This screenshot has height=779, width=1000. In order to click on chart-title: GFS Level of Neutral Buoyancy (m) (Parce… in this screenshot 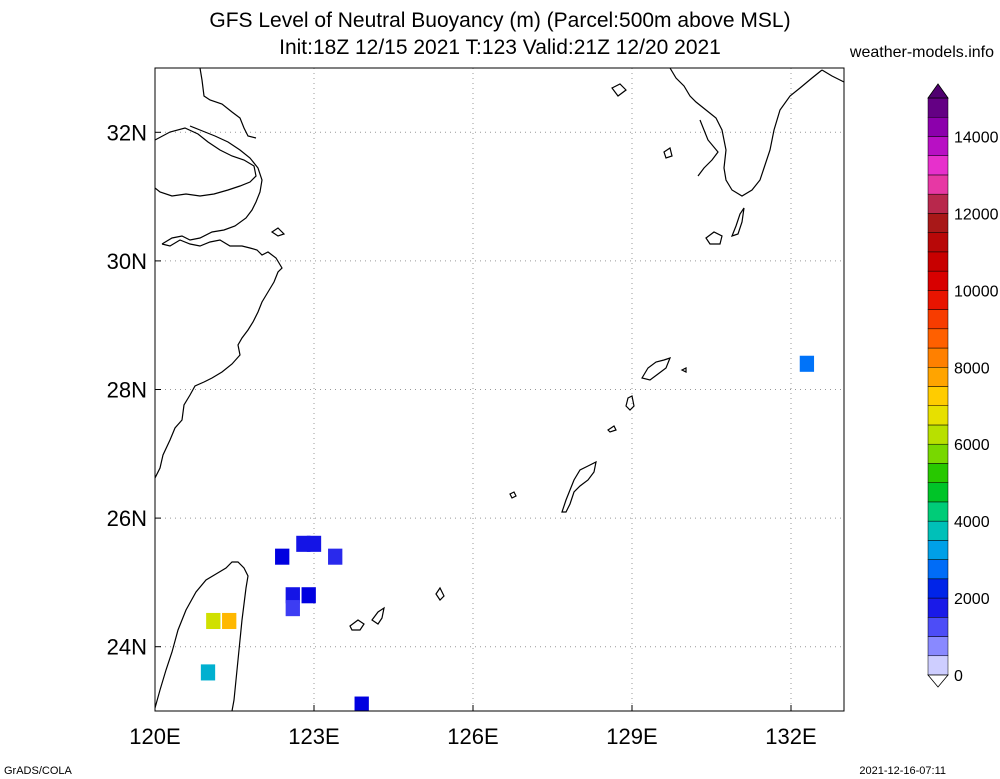, I will do `click(500, 20)`.